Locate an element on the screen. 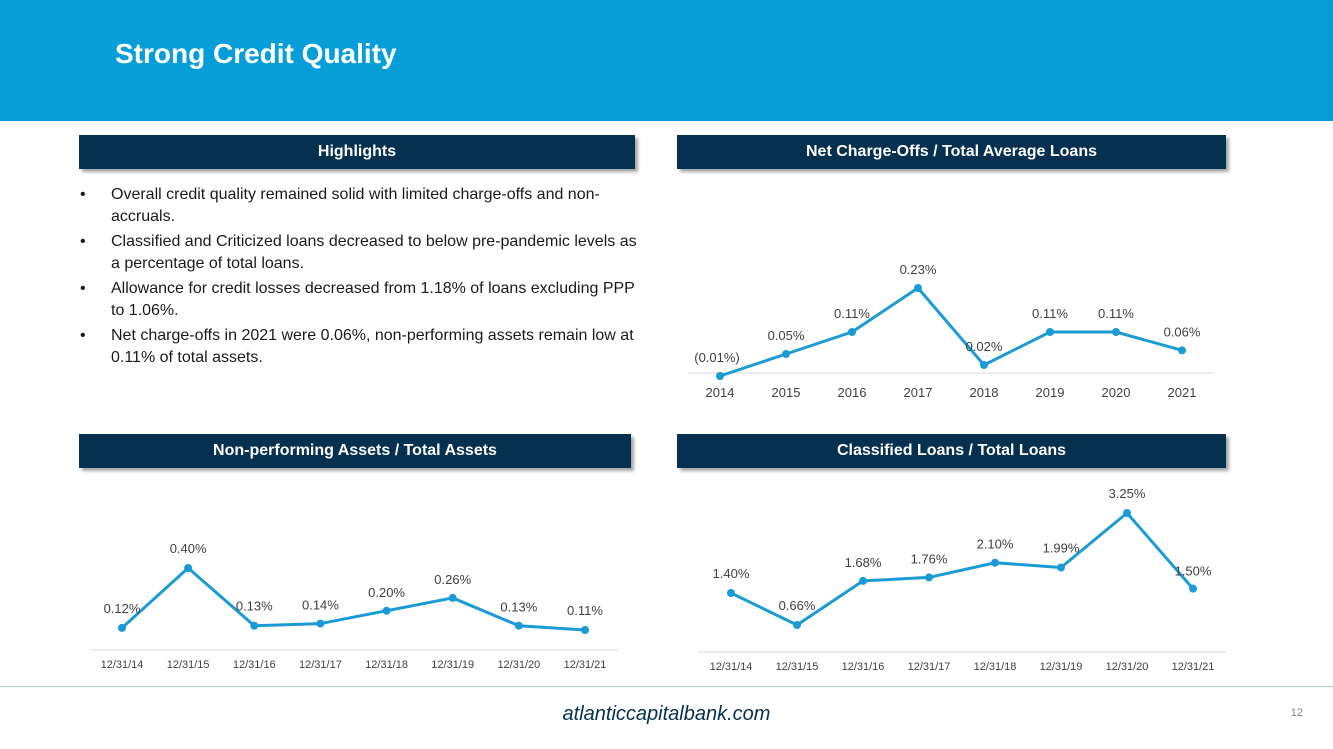 This screenshot has width=1333, height=749. nco-tick-label: 2020 is located at coordinates (1116, 392).